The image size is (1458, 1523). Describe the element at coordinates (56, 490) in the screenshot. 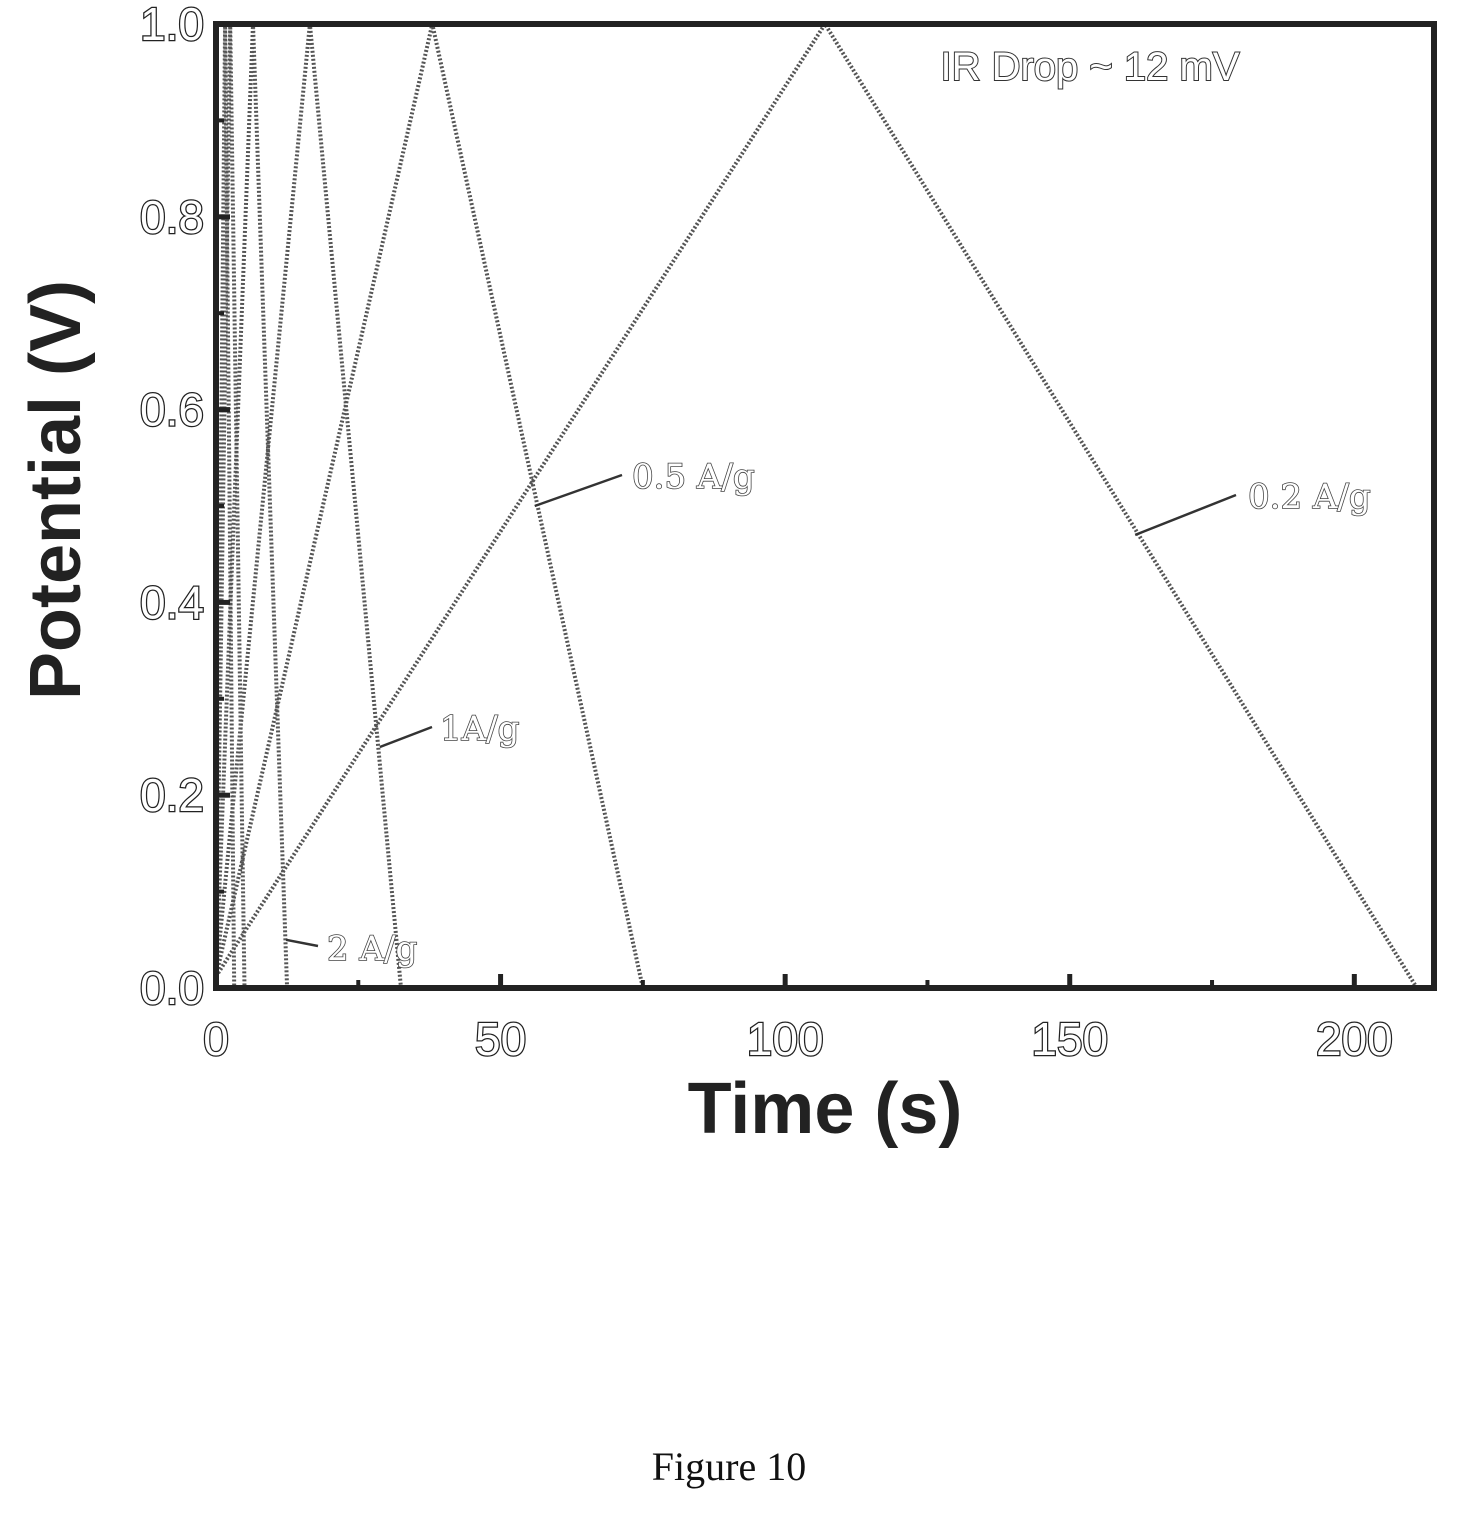

I see `y-axis-title: Potential (V)` at that location.